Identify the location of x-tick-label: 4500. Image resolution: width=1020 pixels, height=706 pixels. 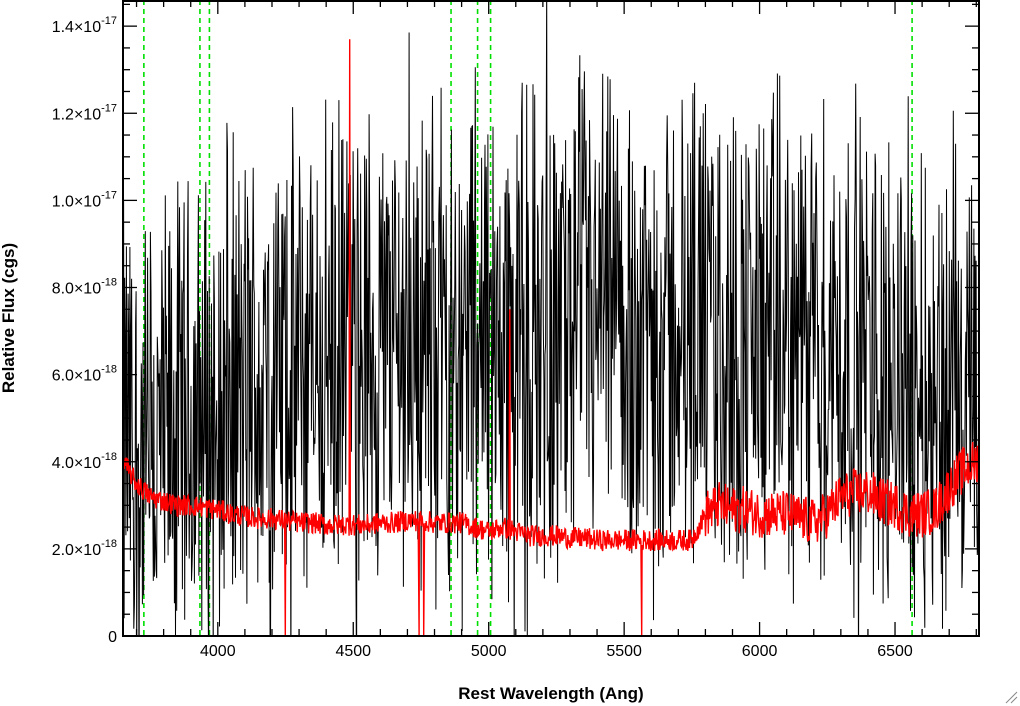
(353, 651).